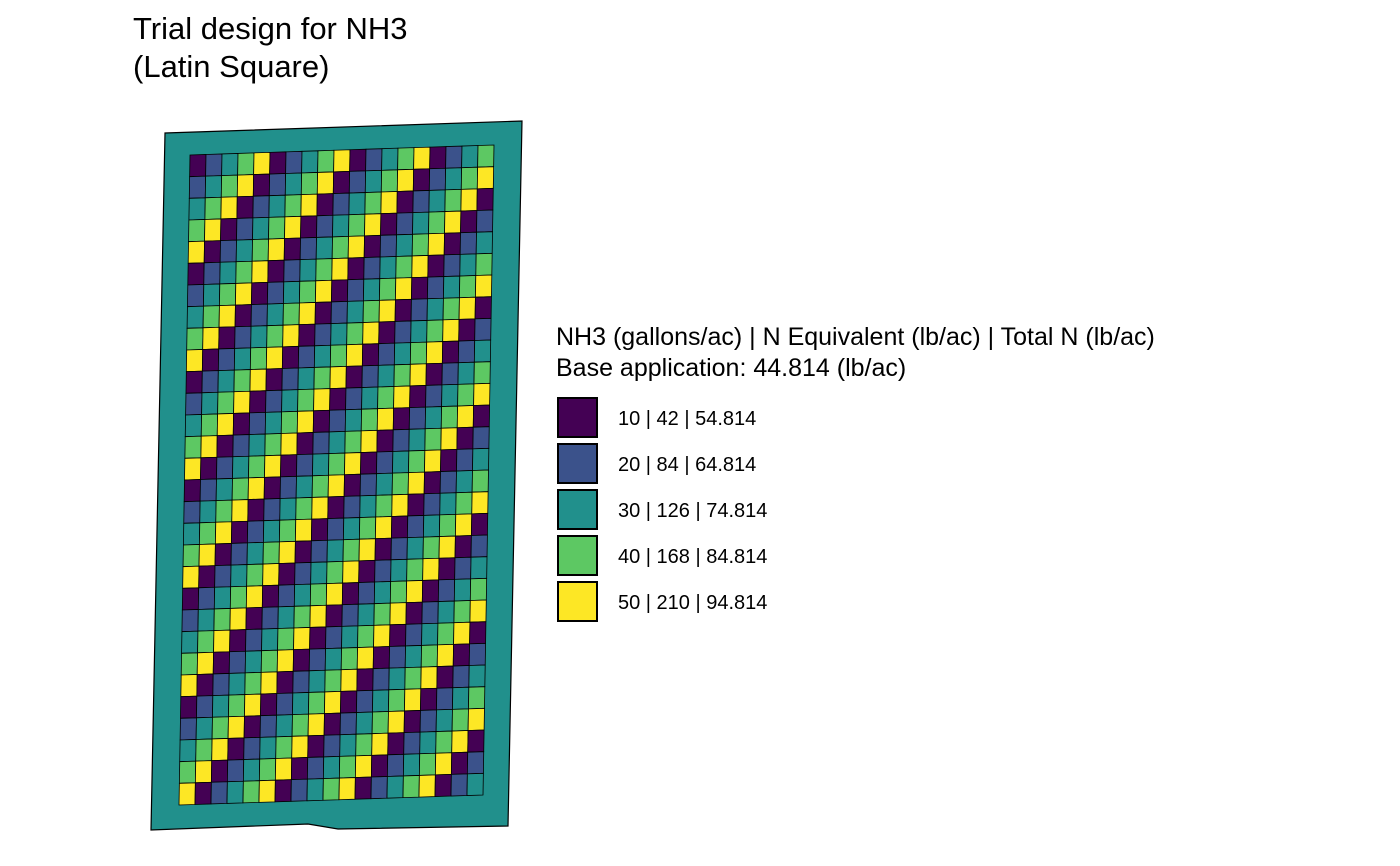 This screenshot has height=866, width=1400. Describe the element at coordinates (577, 601) in the screenshot. I see `legend-key-swatch` at that location.